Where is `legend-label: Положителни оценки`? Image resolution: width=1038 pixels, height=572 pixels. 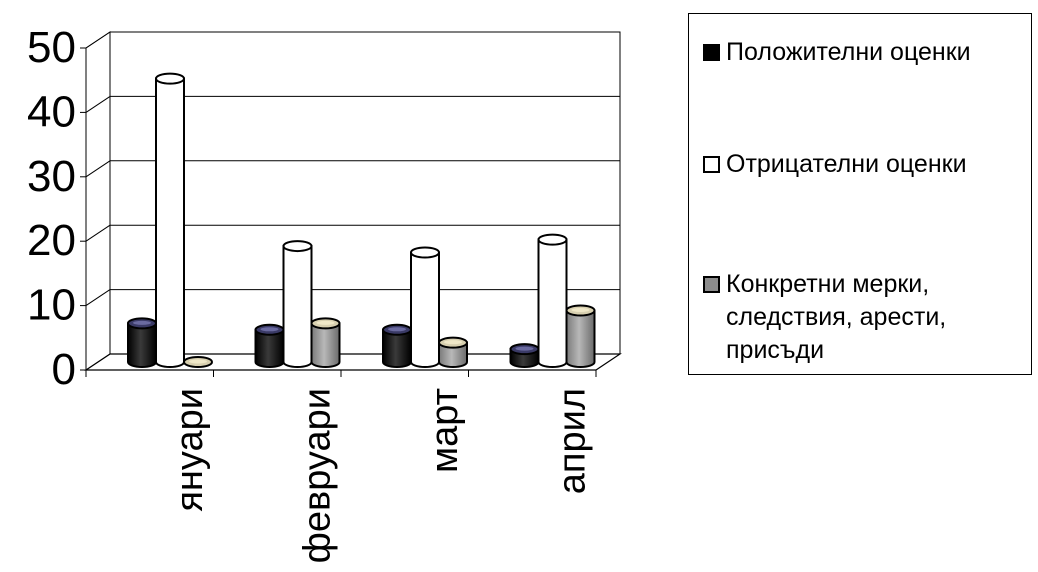
legend-label: Положителни оценки is located at coordinates (848, 52).